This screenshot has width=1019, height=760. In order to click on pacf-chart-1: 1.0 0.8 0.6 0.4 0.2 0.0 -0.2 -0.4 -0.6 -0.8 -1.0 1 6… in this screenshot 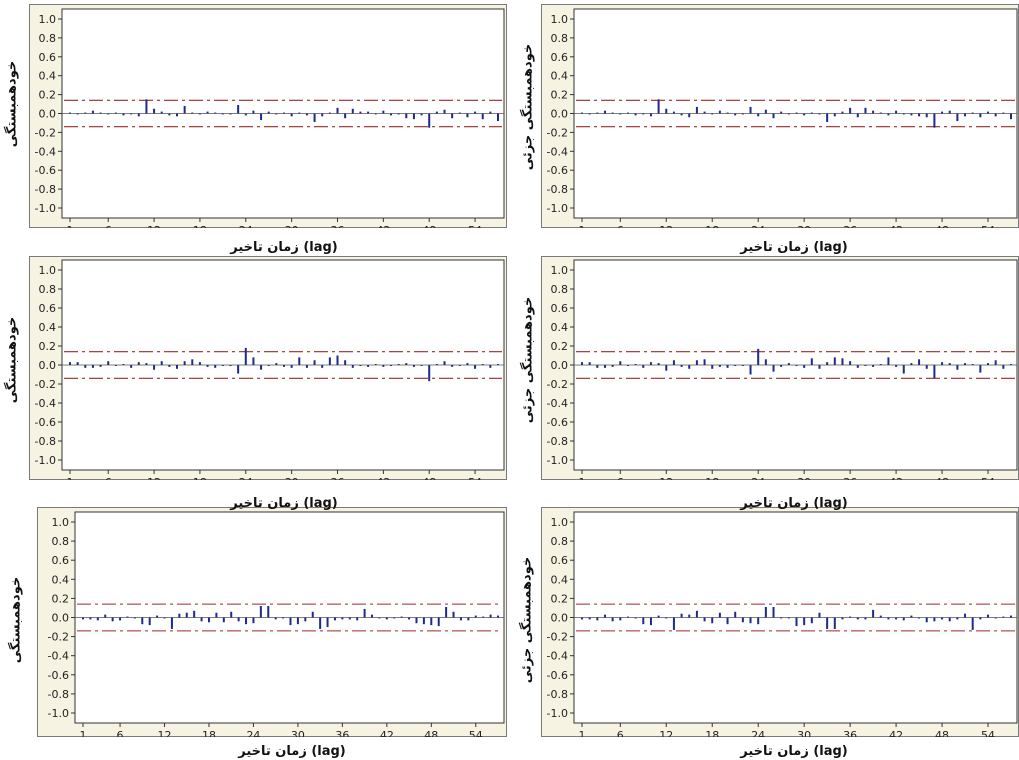, I will do `click(780, 120)`.